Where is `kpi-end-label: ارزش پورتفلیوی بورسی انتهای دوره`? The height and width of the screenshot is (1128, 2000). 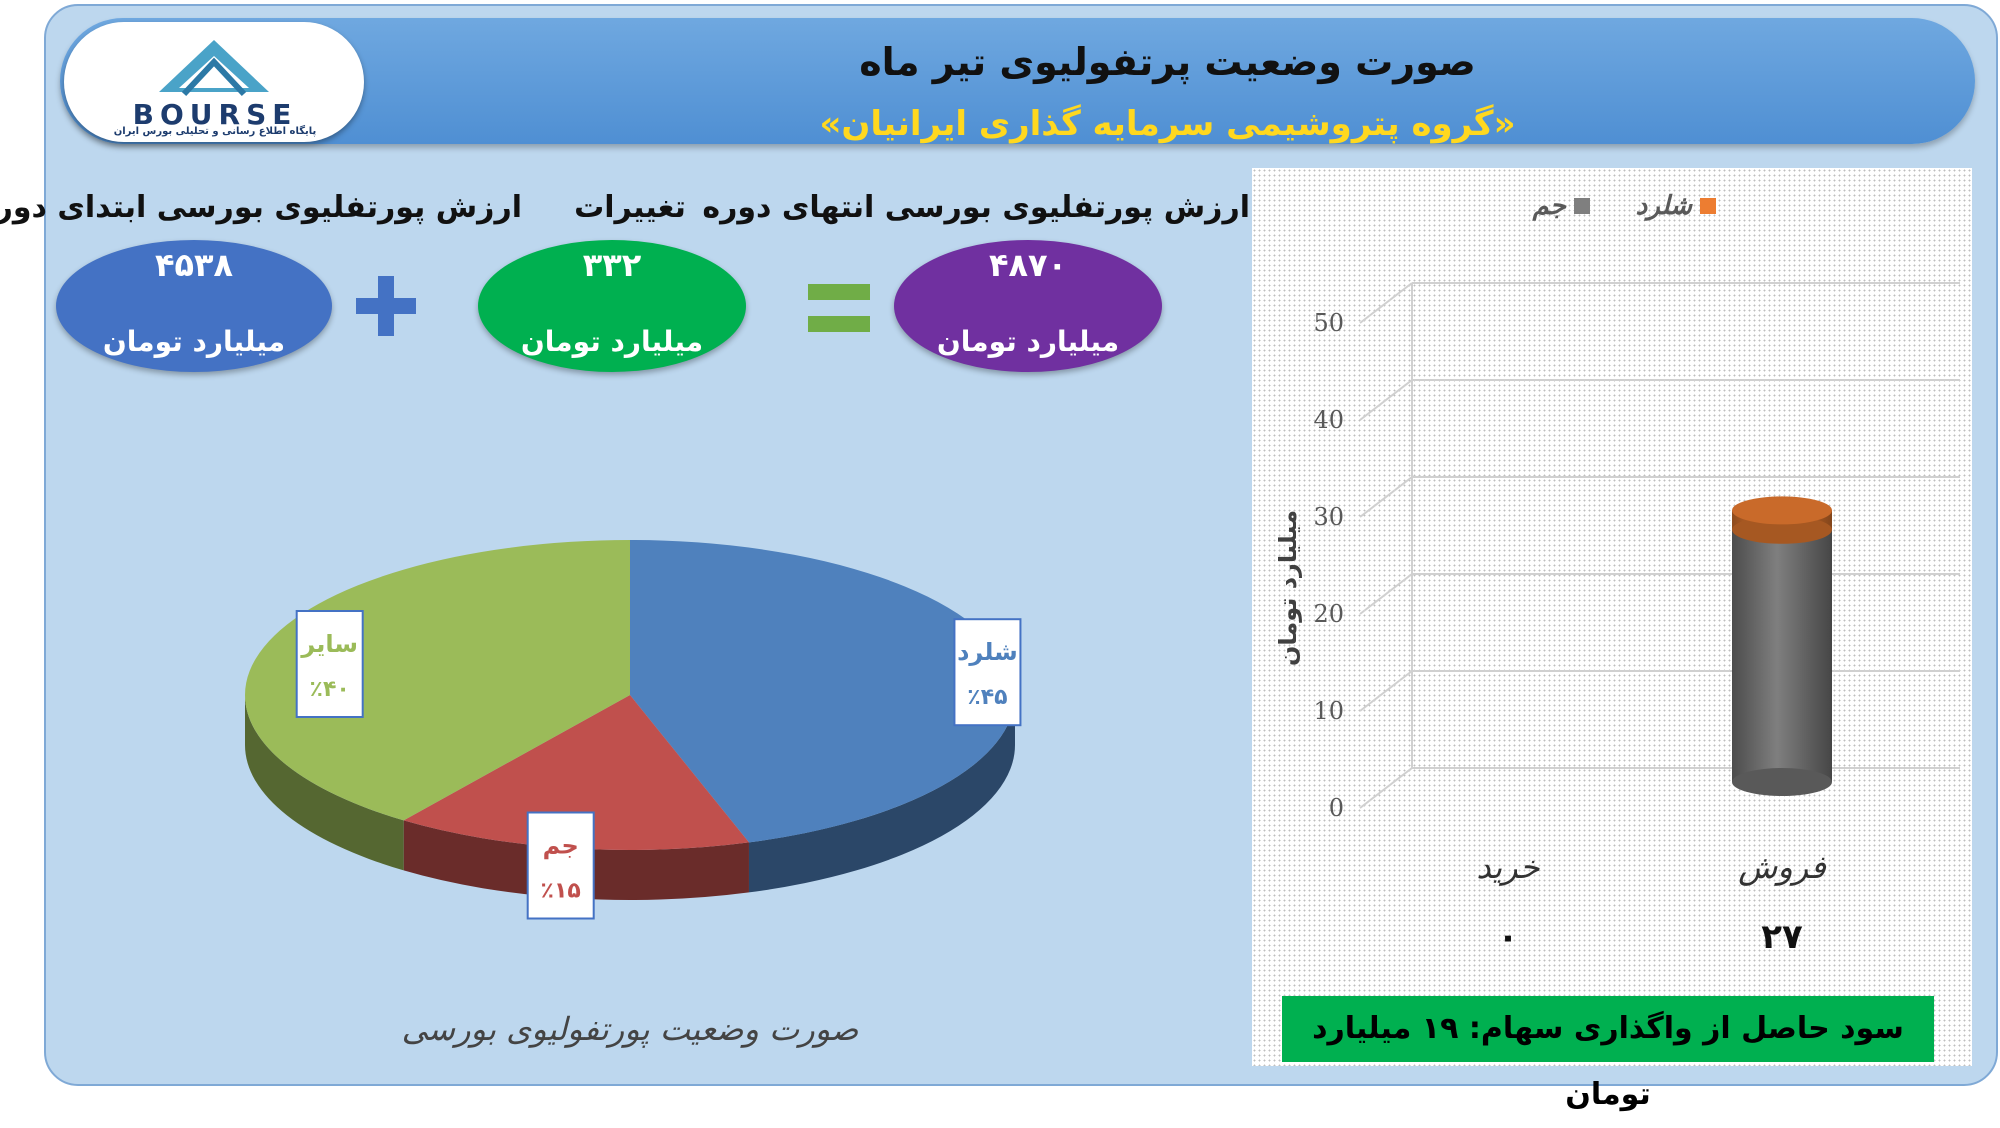 kpi-end-label: ارزش پورتفلیوی بورسی انتهای دوره is located at coordinates (976, 207).